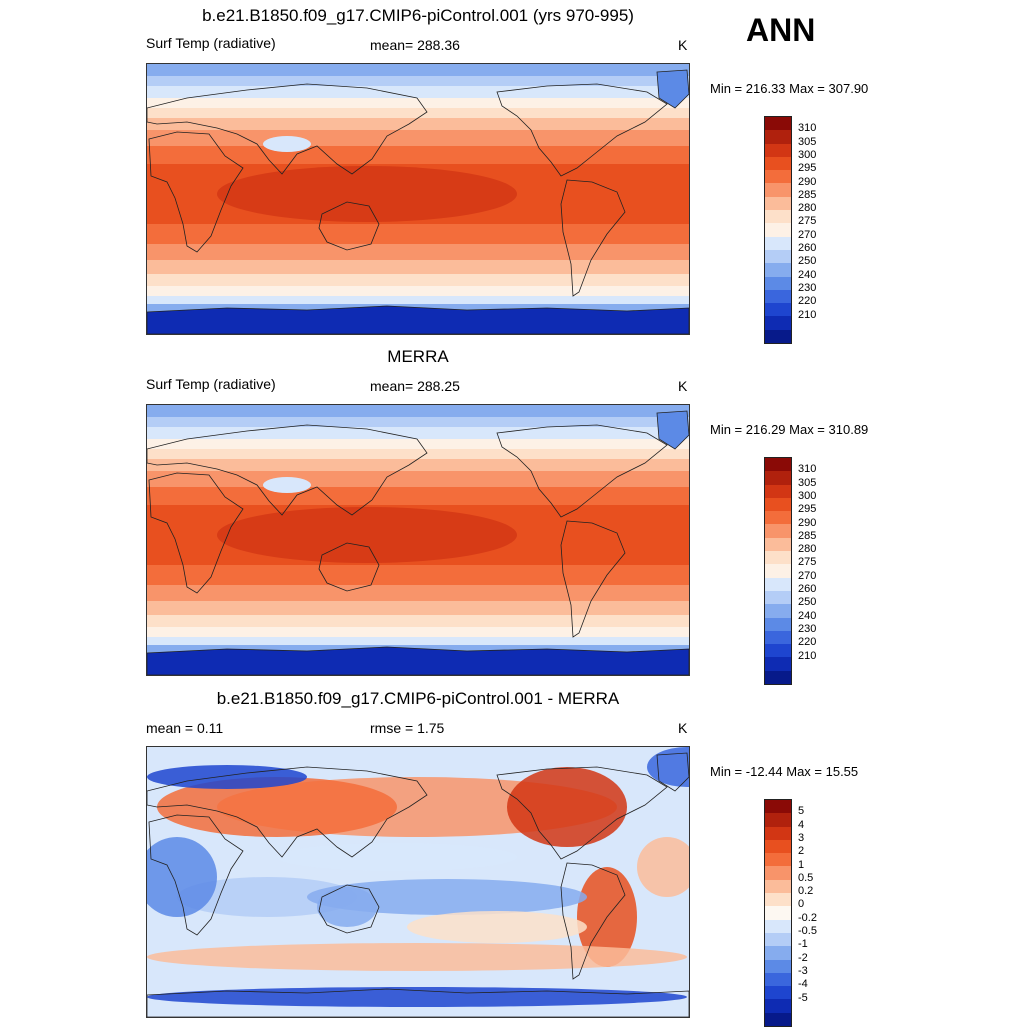 The image size is (1024, 1027). Describe the element at coordinates (803, 984) in the screenshot. I see `colorbar-label: -4` at that location.